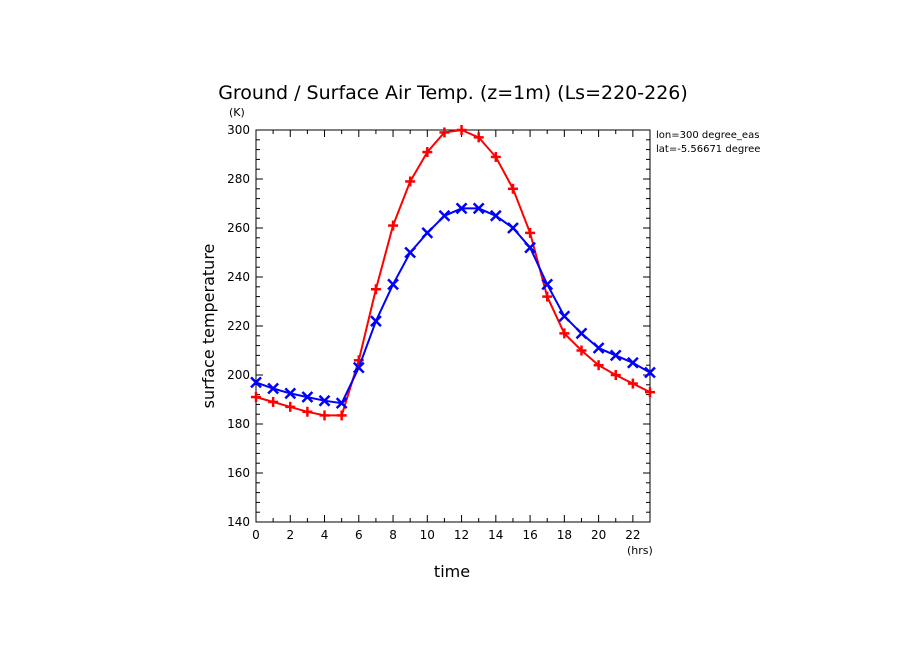 Image resolution: width=904 pixels, height=654 pixels. Describe the element at coordinates (238, 522) in the screenshot. I see `y-tick-label-0: 140` at that location.